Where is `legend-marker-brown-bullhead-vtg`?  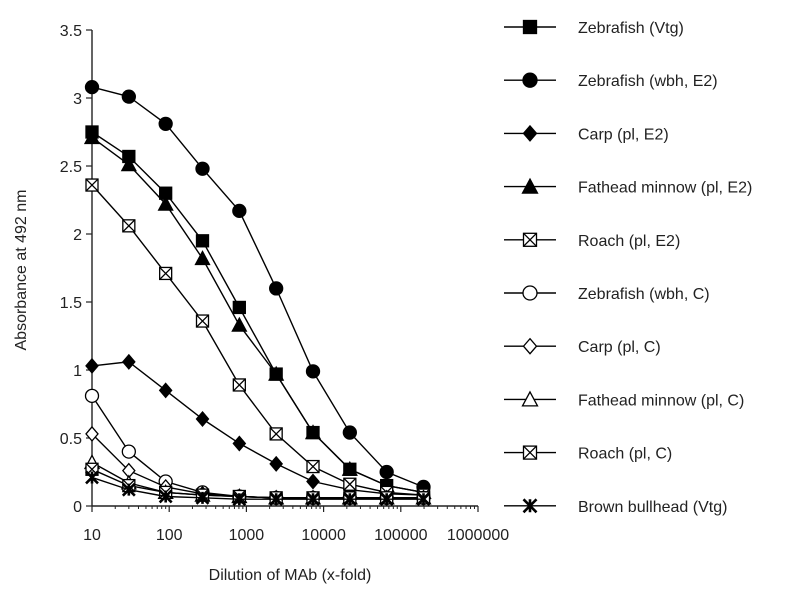 legend-marker-brown-bullhead-vtg is located at coordinates (530, 506).